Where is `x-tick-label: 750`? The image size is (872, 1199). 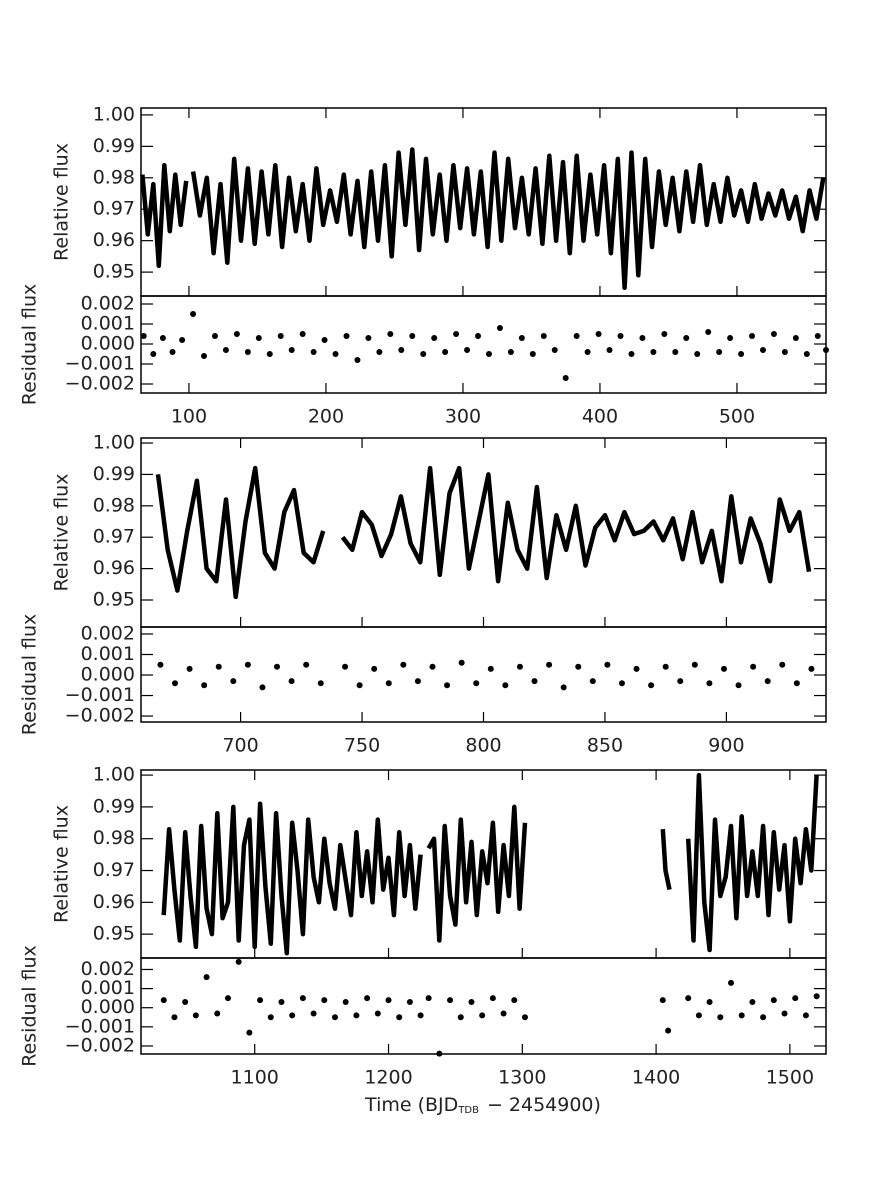
x-tick-label: 750 is located at coordinates (362, 746).